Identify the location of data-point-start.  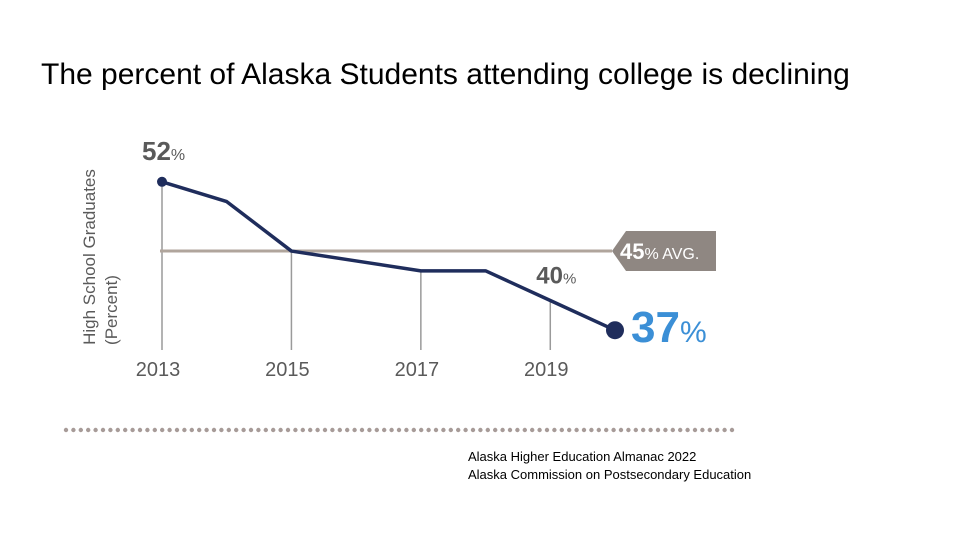
(162, 181).